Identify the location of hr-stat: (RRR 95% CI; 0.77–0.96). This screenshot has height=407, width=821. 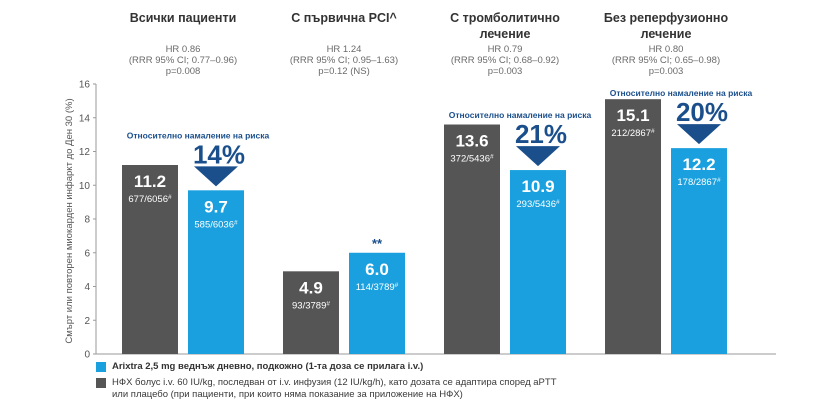
(183, 60).